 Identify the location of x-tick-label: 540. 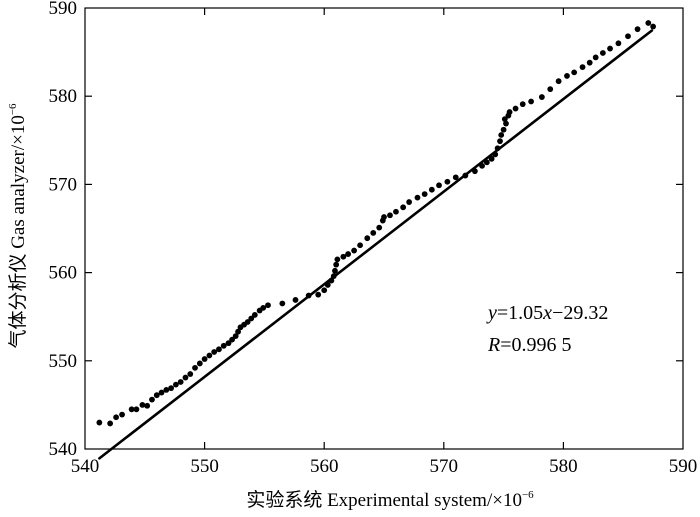
(85, 466).